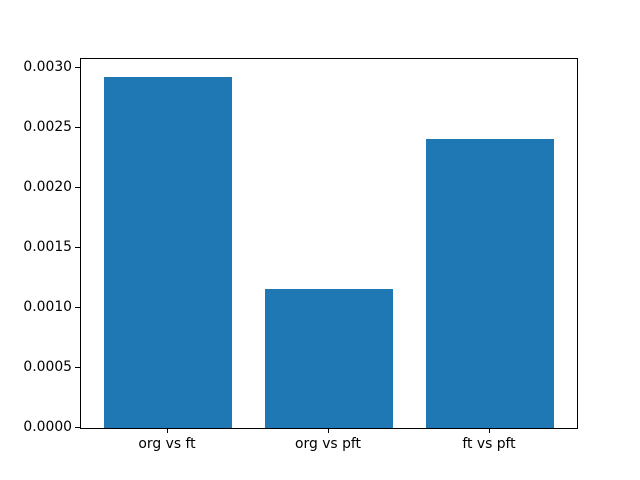 This screenshot has width=640, height=480. What do you see at coordinates (47, 247) in the screenshot?
I see `y-axis-tick-label: 0.0015` at bounding box center [47, 247].